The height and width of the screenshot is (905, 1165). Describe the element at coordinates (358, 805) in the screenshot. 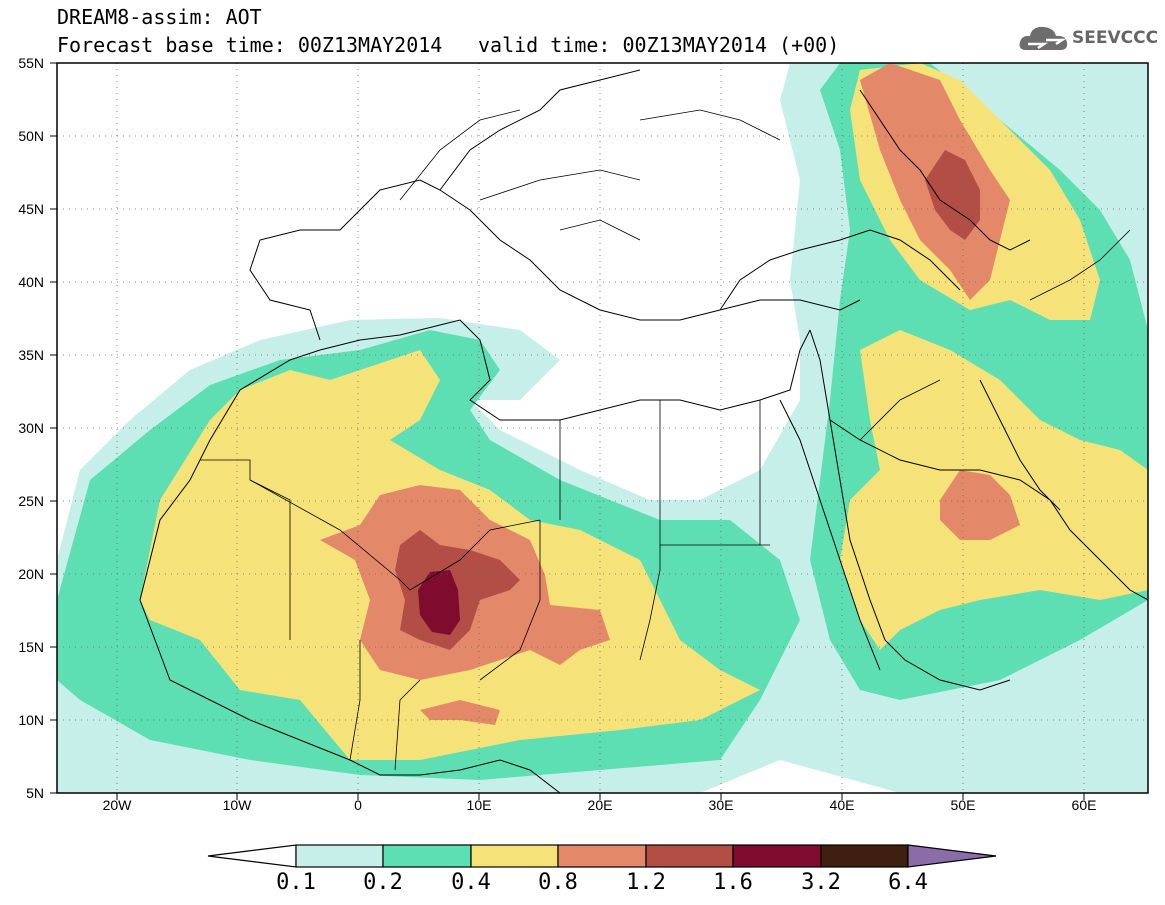

I see `lon-label: 0` at that location.